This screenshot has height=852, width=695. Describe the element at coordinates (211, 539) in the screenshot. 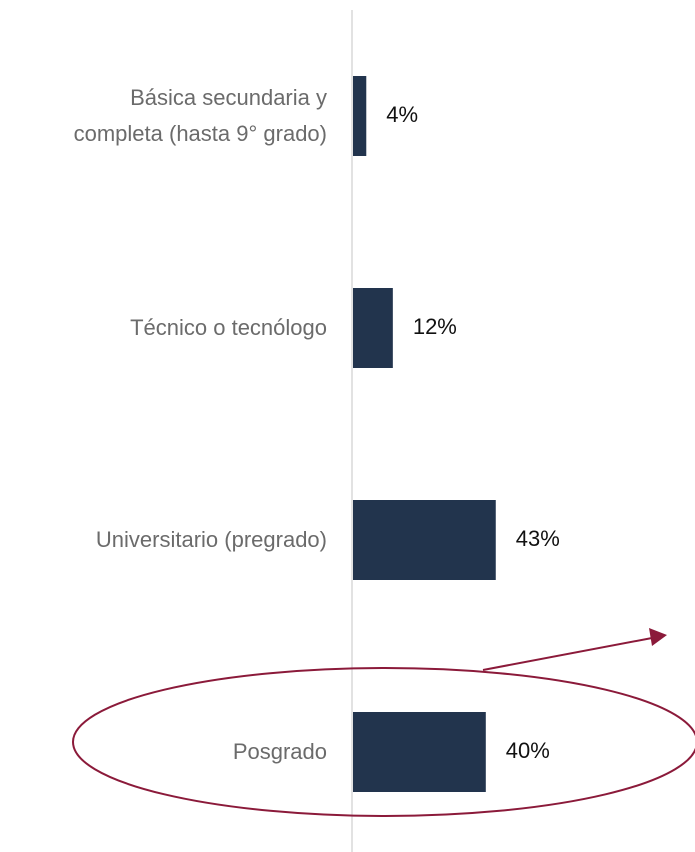

I see `category-label: Universitario (pregrado)` at that location.